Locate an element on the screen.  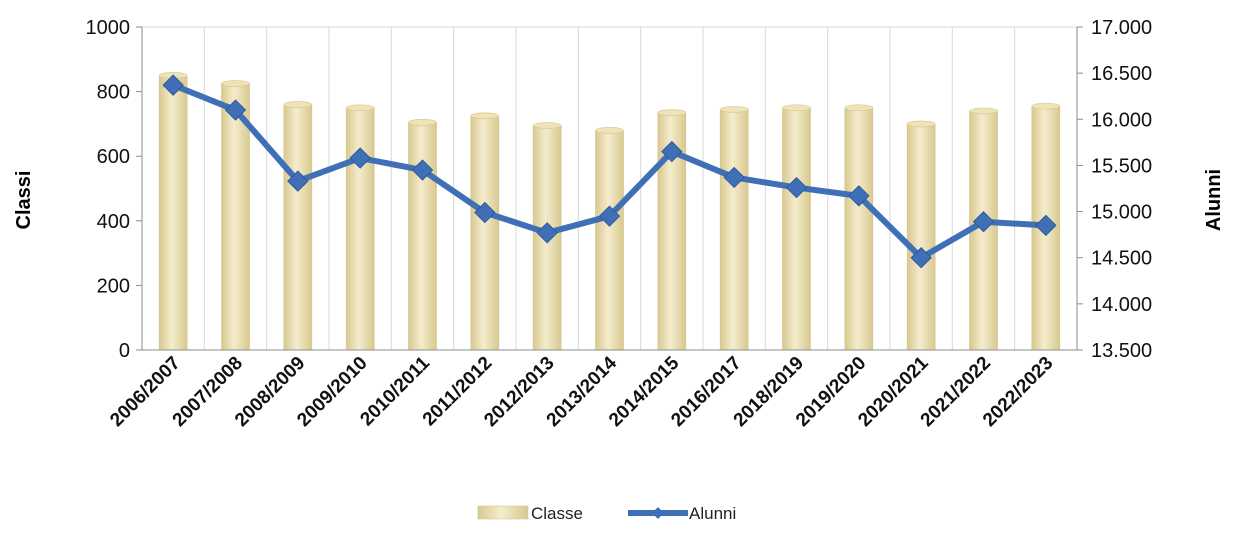
y2-axis-title: Alunni is located at coordinates (1214, 200).